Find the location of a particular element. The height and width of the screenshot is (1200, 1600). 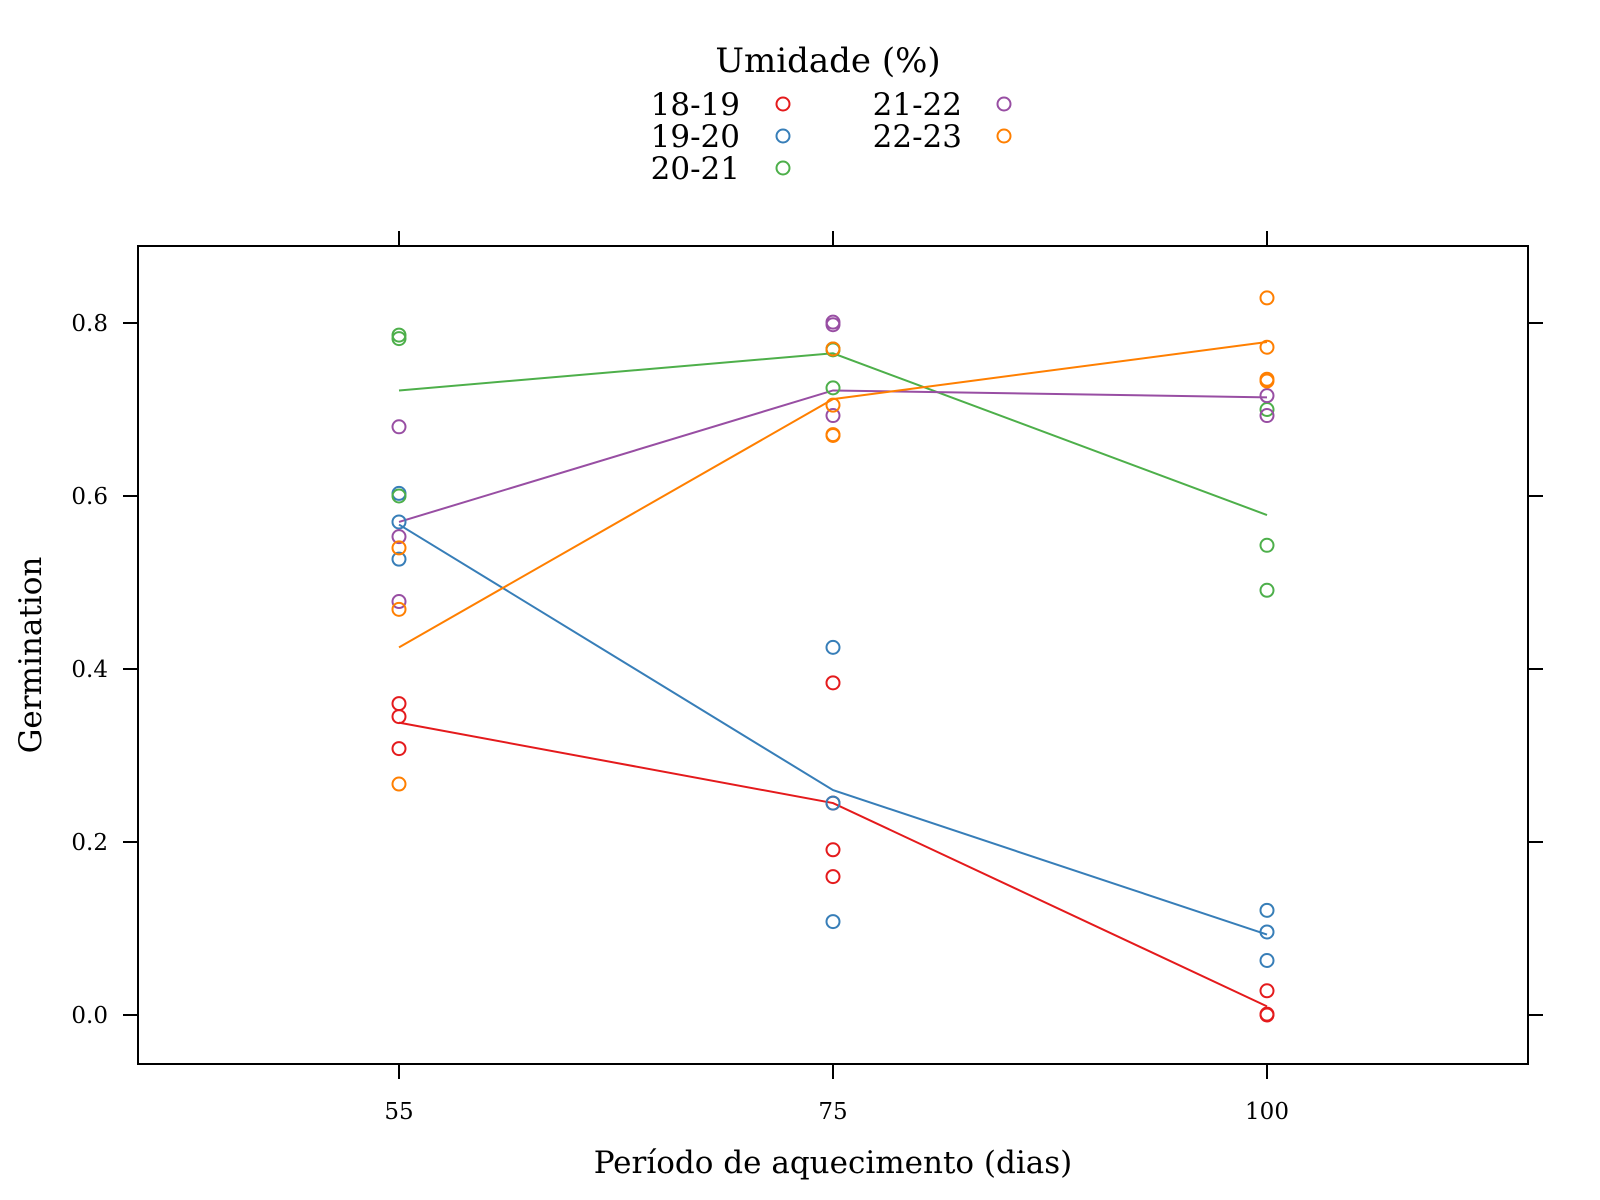

legend-item-21-22: 21-22 is located at coordinates (942, 105).